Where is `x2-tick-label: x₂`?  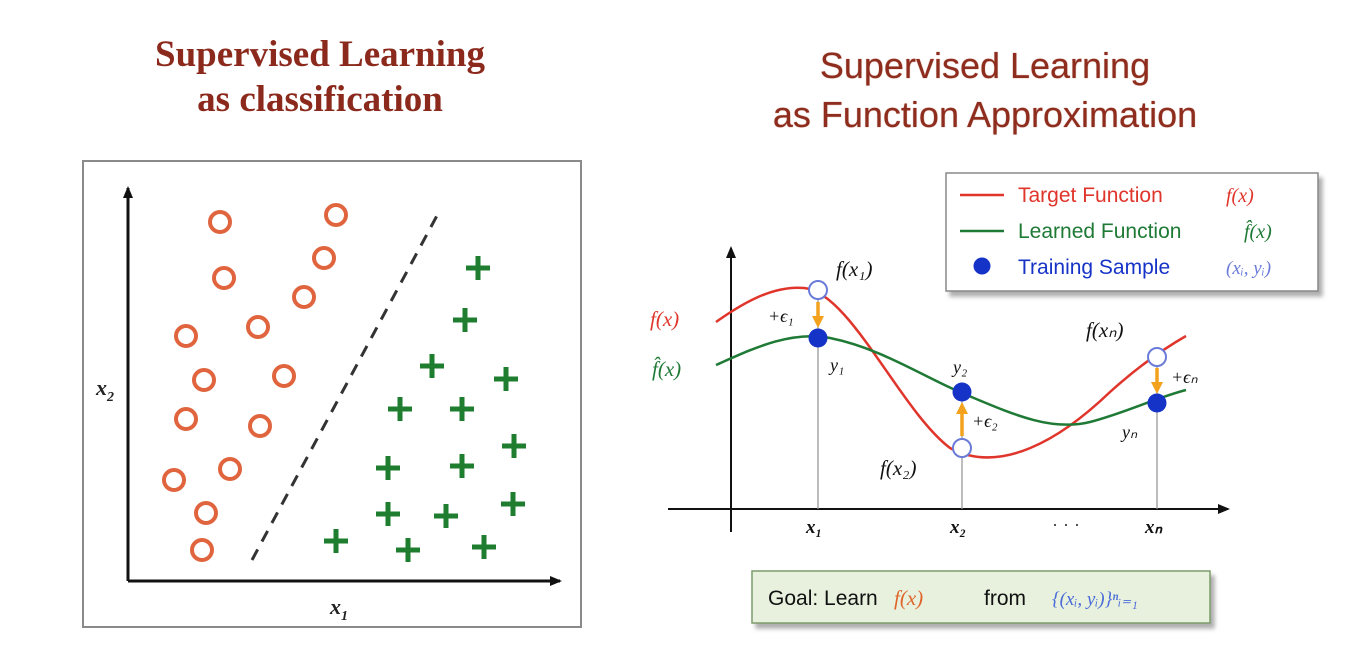 x2-tick-label: x₂ is located at coordinates (957, 527).